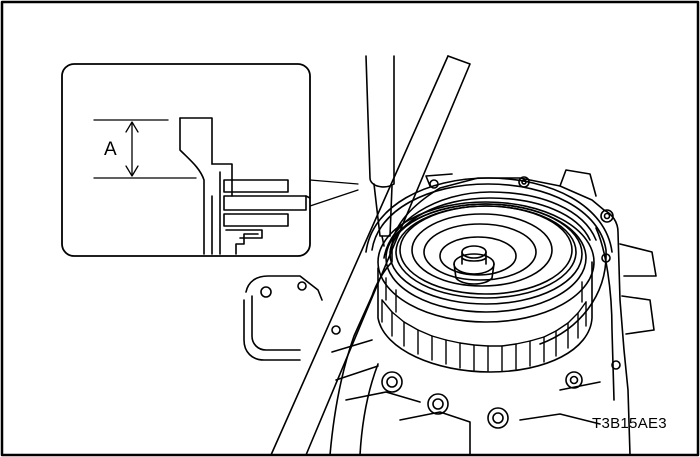  What do you see at coordinates (380, 151) in the screenshot?
I see `straight-edge-tool` at bounding box center [380, 151].